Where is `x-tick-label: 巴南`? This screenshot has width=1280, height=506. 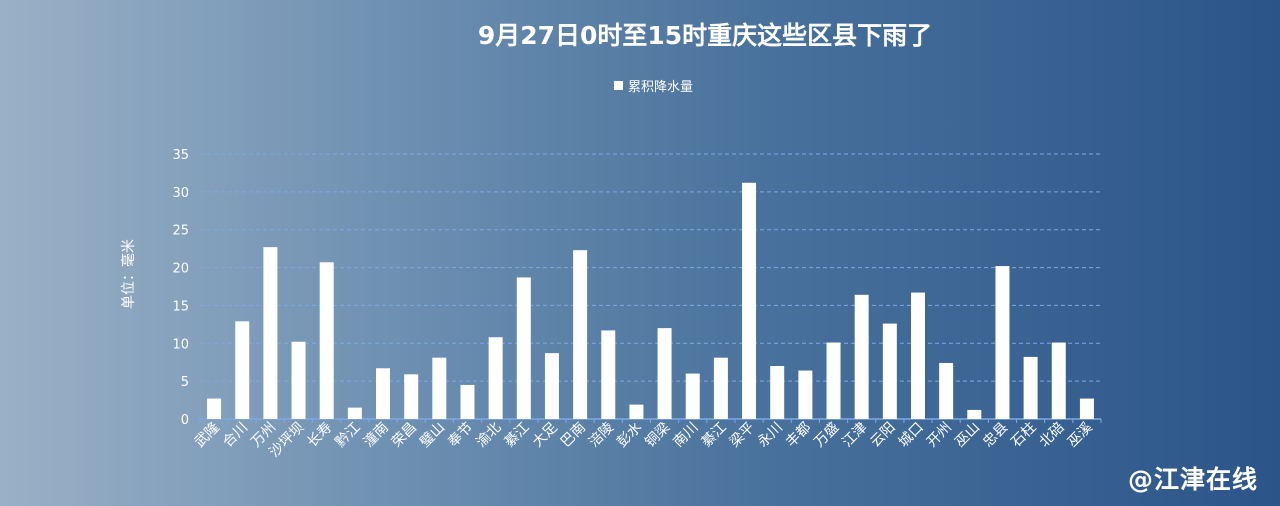 x-tick-label: 巴南 is located at coordinates (573, 435).